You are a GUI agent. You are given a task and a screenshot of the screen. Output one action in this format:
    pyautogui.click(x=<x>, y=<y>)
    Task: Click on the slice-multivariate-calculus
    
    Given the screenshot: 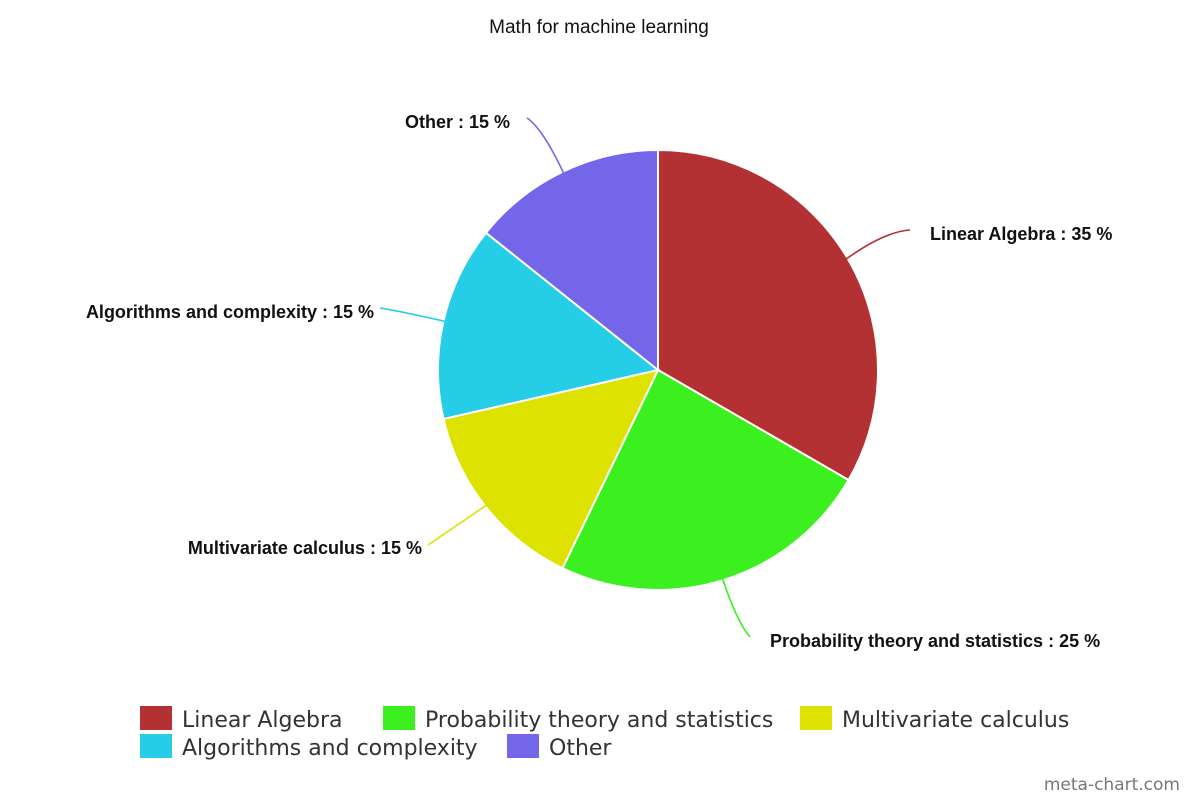 What is the action you would take?
    pyautogui.click(x=551, y=469)
    